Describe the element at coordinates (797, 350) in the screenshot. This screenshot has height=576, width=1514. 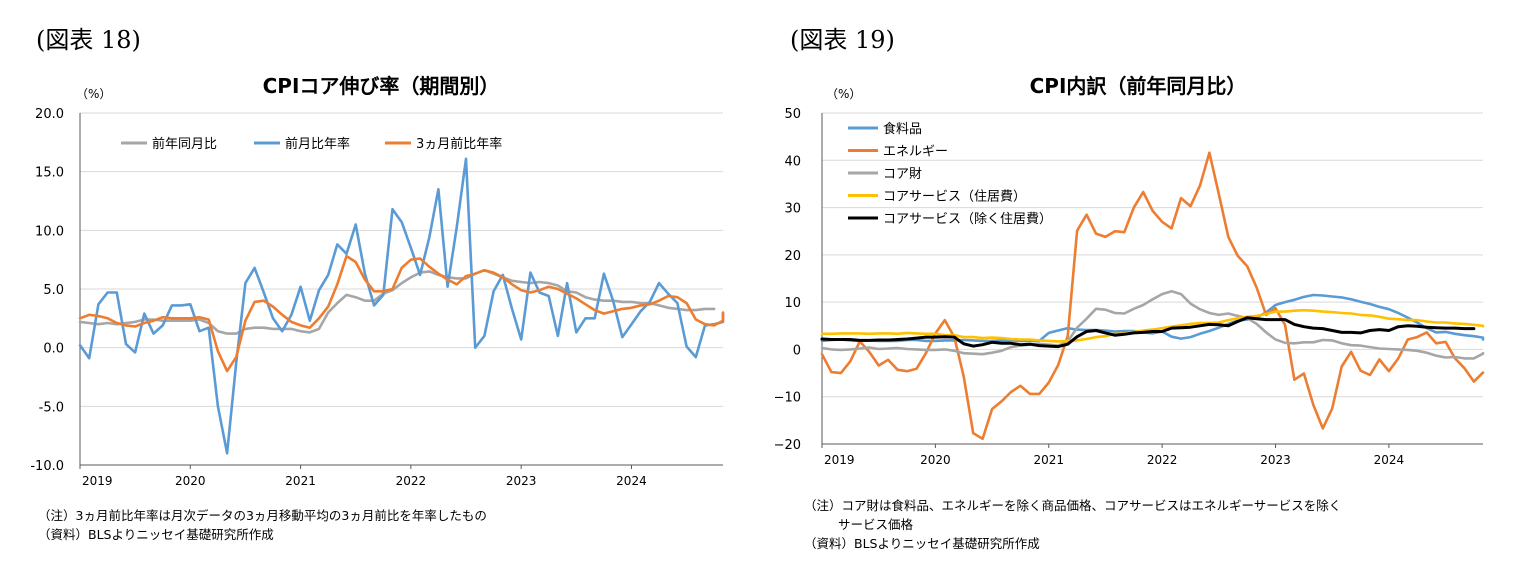
I see `y-tick-label: 0` at that location.